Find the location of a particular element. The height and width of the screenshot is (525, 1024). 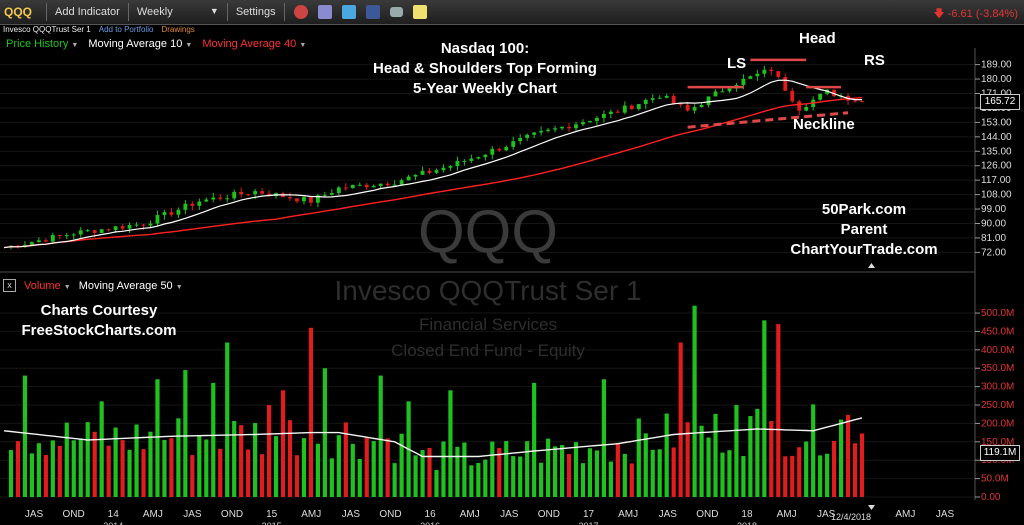

volume-ma-50-line is located at coordinates (433, 437).